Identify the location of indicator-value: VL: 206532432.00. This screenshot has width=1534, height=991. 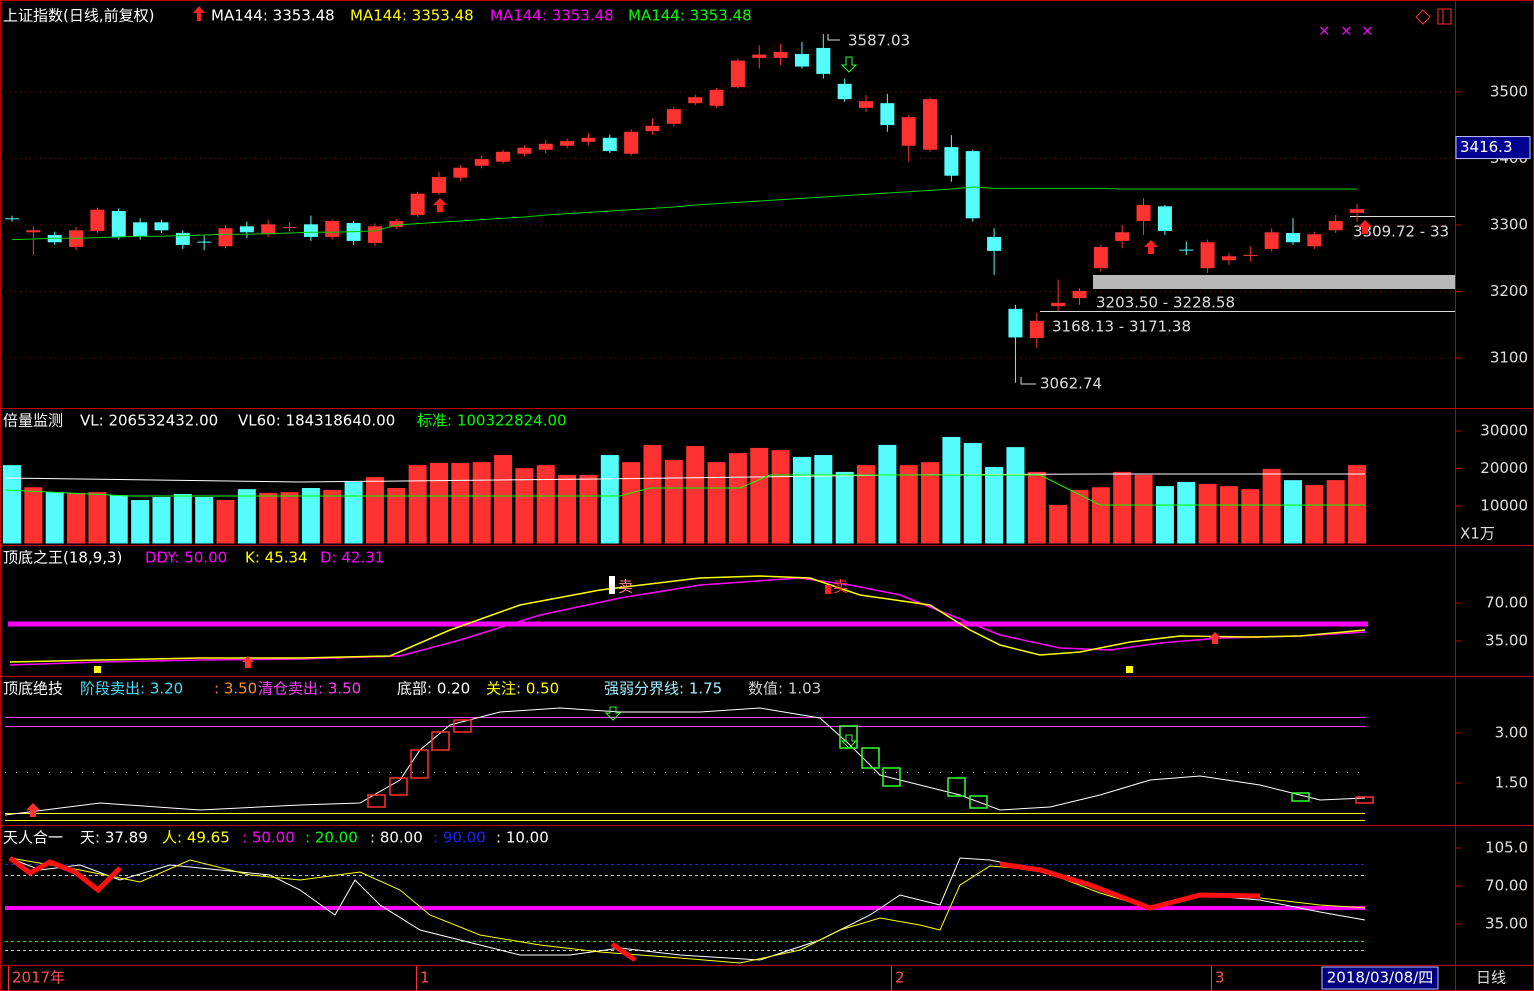
(149, 421).